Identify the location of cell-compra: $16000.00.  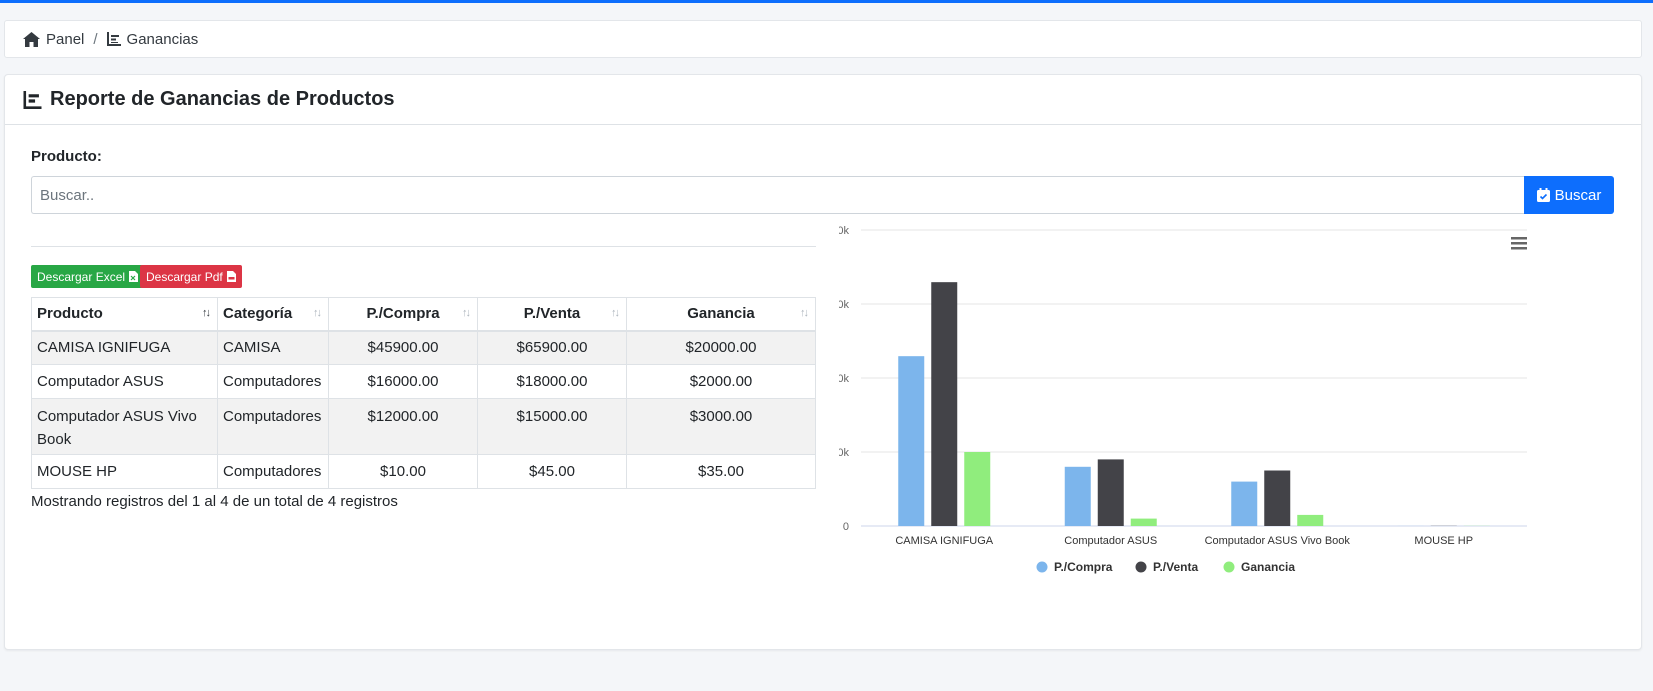
(403, 381).